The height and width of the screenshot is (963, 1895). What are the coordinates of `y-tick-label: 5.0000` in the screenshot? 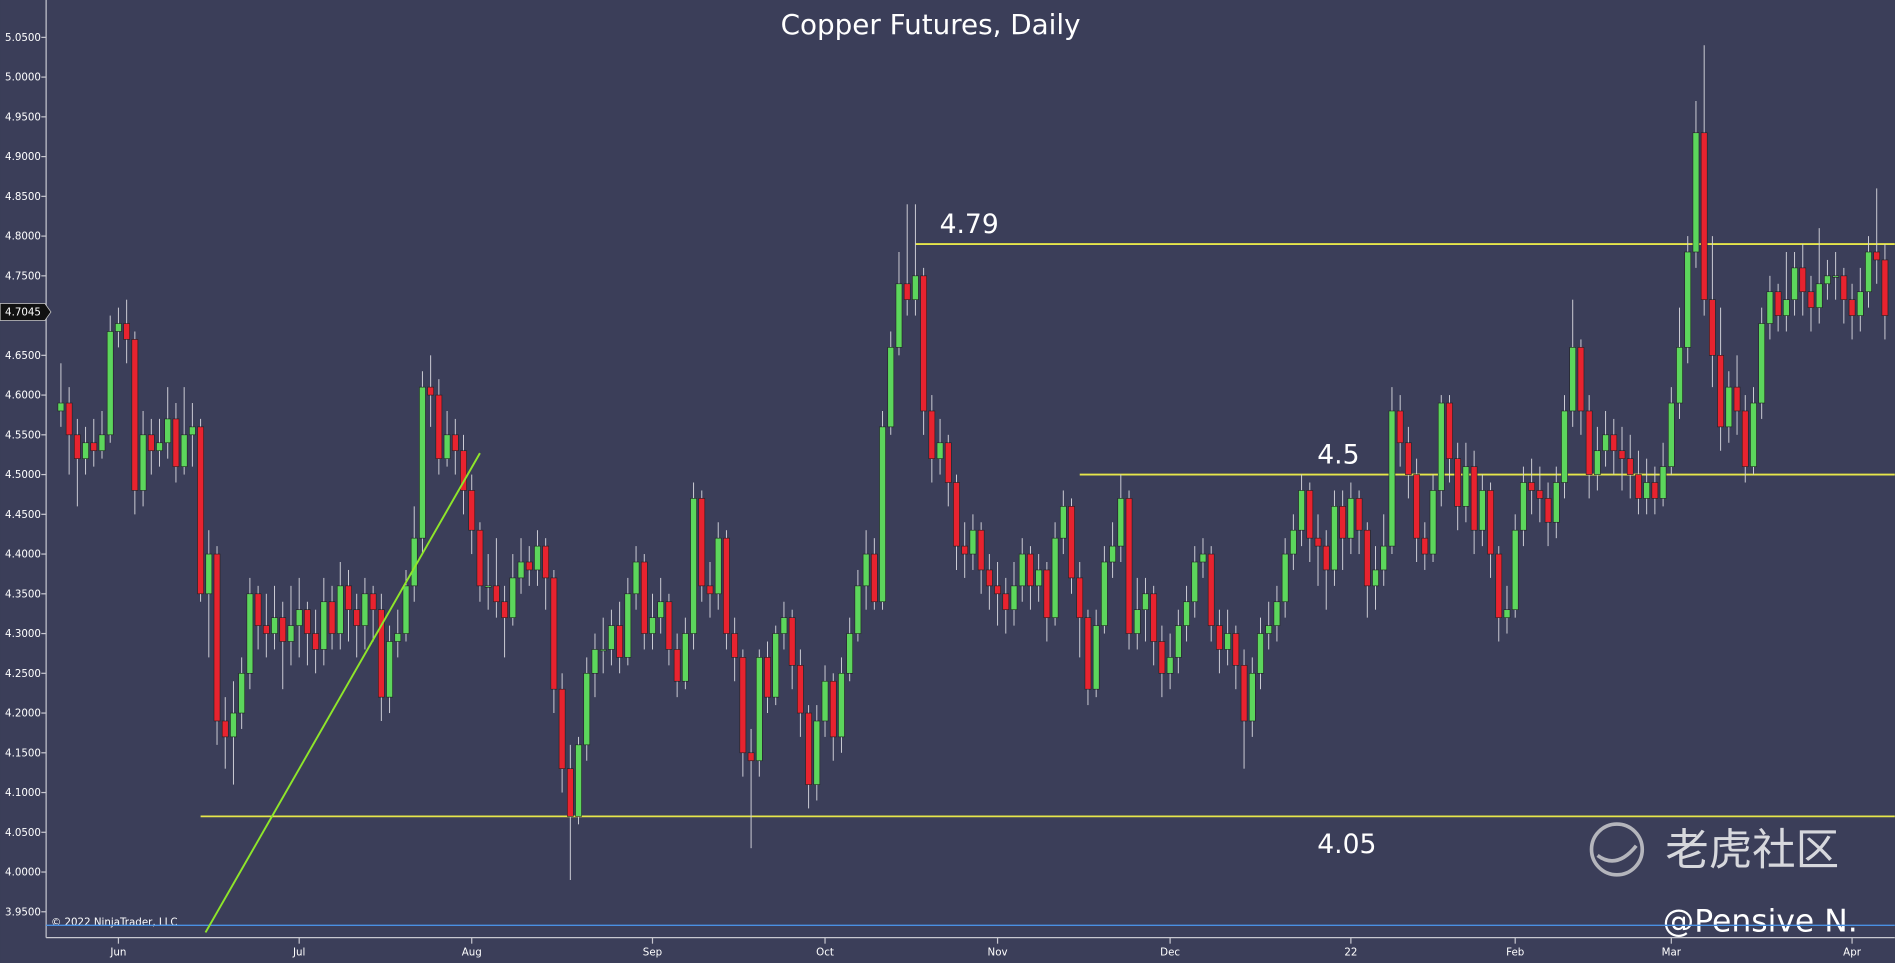 It's located at (23, 78).